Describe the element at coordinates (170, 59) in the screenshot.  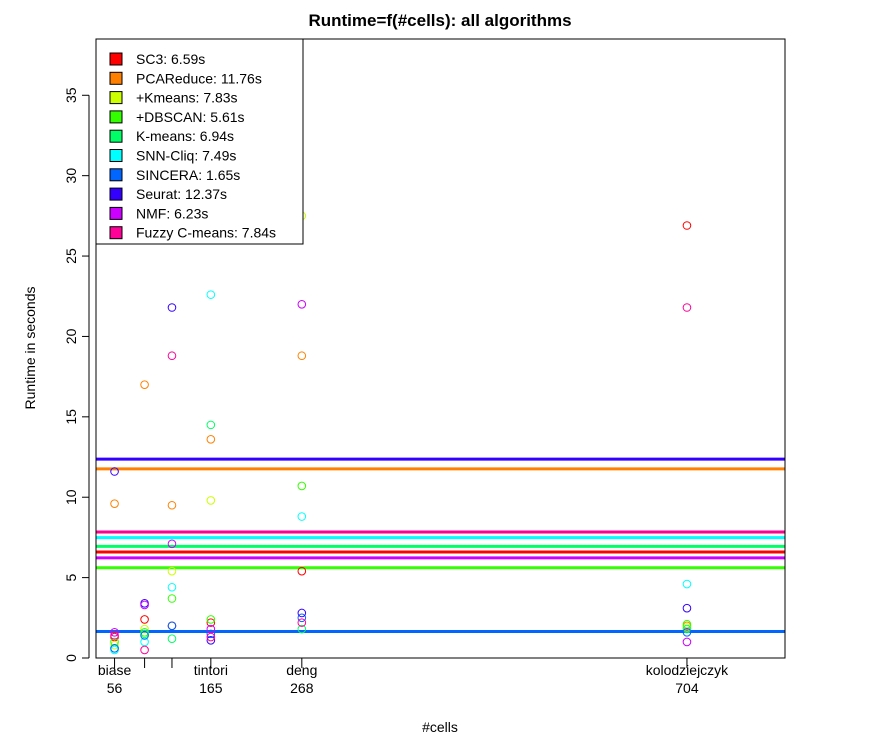
I see `legend-entry: SC3: 6.59s` at that location.